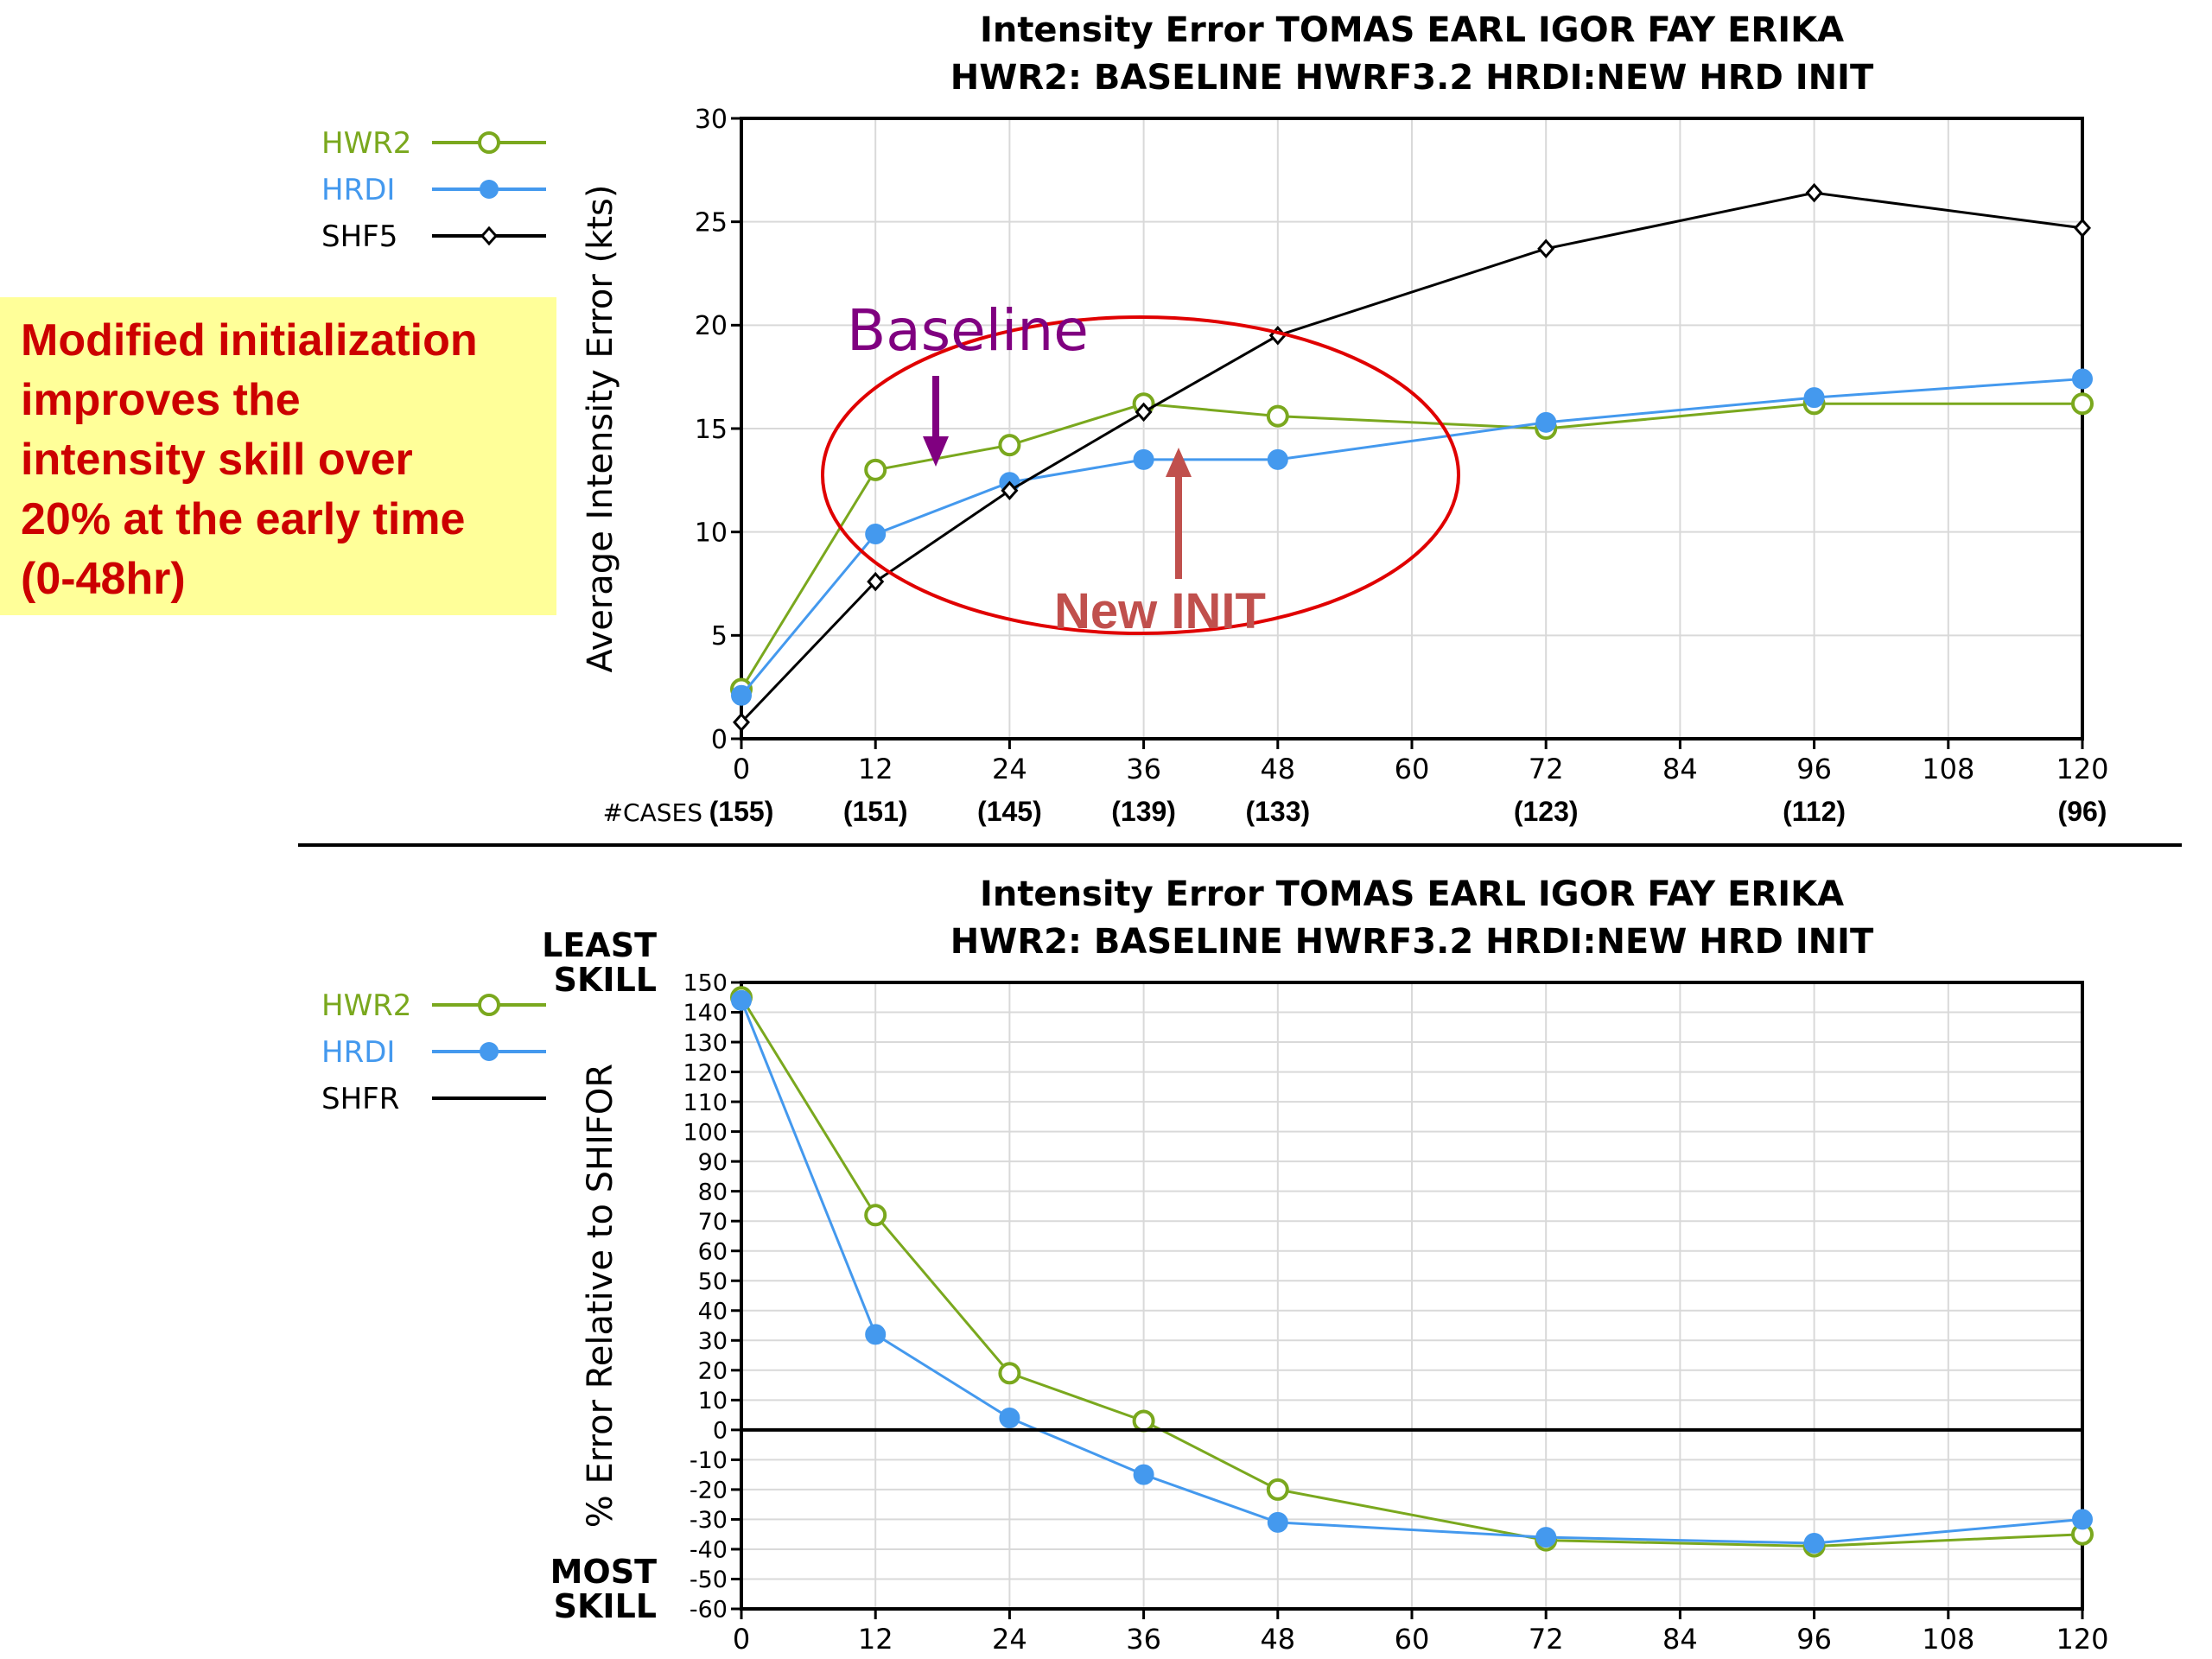  Describe the element at coordinates (713, 1162) in the screenshot. I see `y-tick-label: 90` at that location.